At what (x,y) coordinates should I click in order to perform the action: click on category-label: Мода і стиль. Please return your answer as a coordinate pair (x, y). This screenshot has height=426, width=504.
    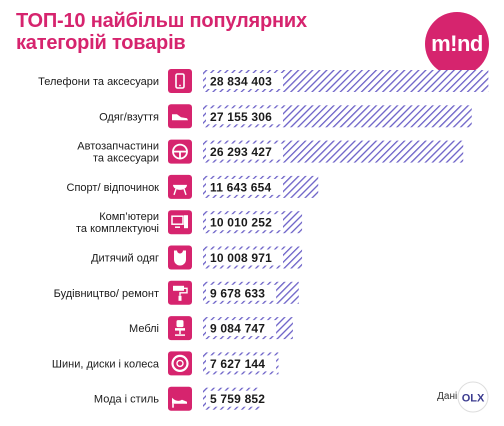
    Looking at the image, I should click on (126, 400).